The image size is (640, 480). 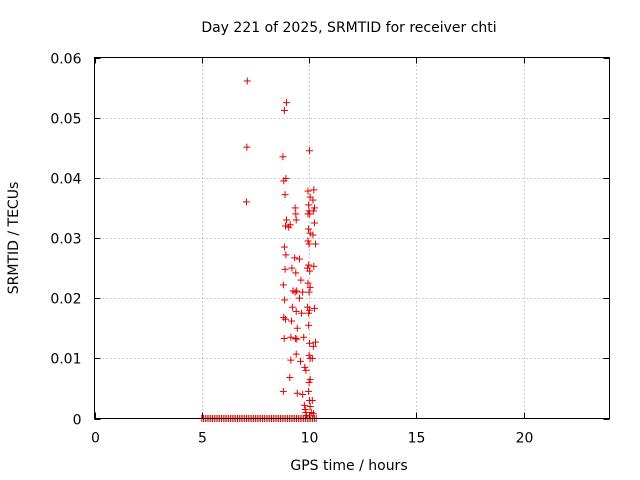 What do you see at coordinates (65, 360) in the screenshot?
I see `y-tick-label: 0.01` at bounding box center [65, 360].